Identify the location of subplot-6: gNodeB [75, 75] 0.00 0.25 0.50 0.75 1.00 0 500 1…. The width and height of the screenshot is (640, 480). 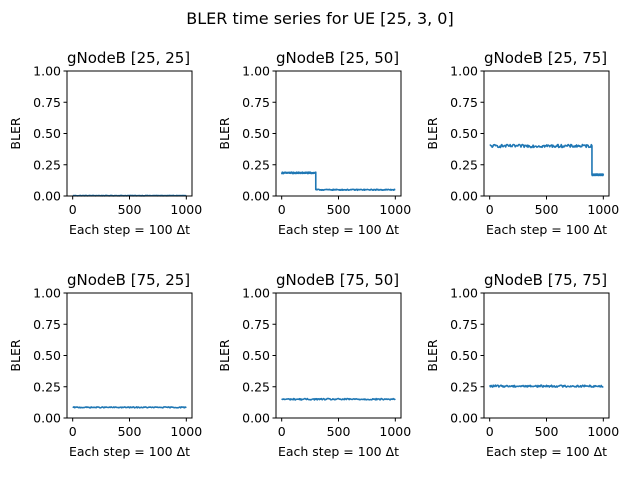
(522, 365).